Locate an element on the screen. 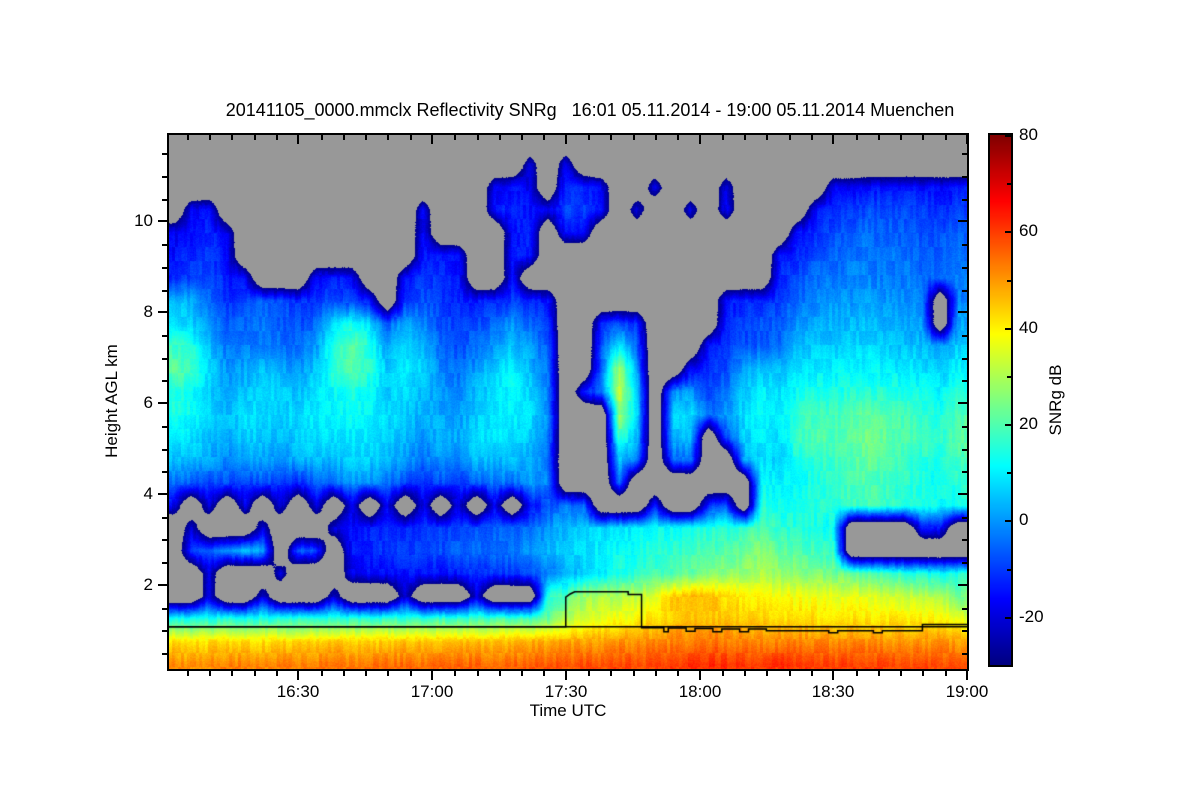  x-tick-label: 18:30 is located at coordinates (833, 691).